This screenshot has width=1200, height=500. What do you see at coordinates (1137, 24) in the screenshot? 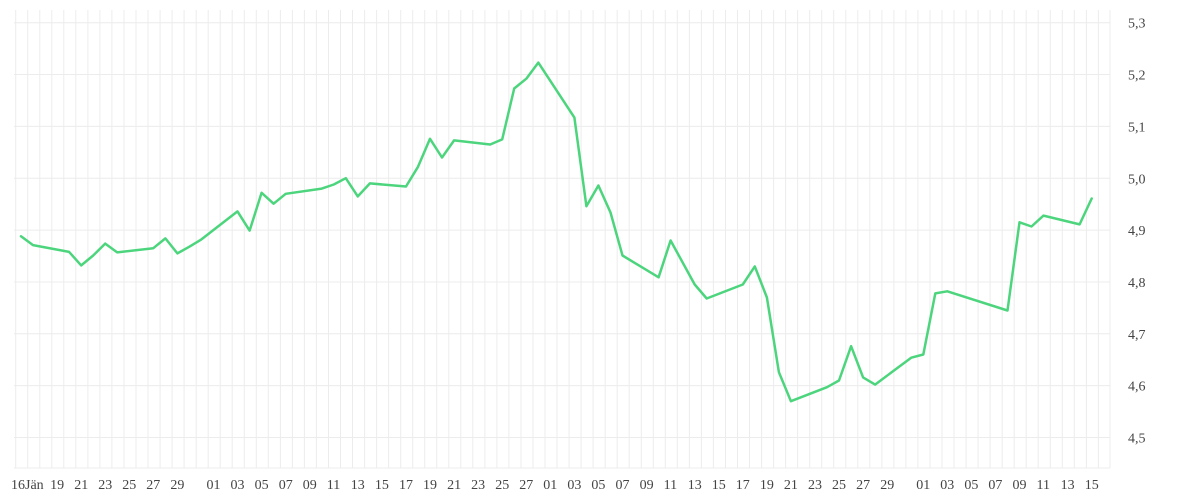
I see `y-tick-label: 5,3` at bounding box center [1137, 24].